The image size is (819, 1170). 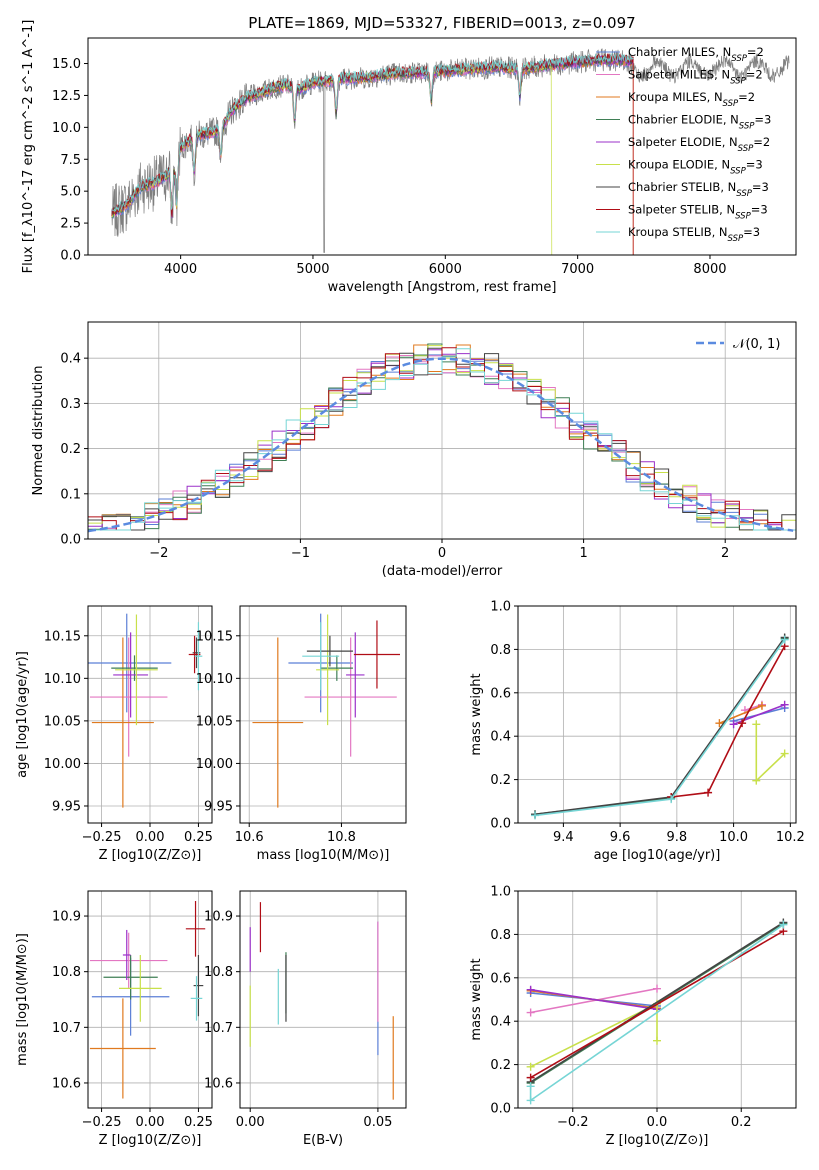 What do you see at coordinates (372, 131) in the screenshot?
I see `model-spectrum-kroupa-stelib` at bounding box center [372, 131].